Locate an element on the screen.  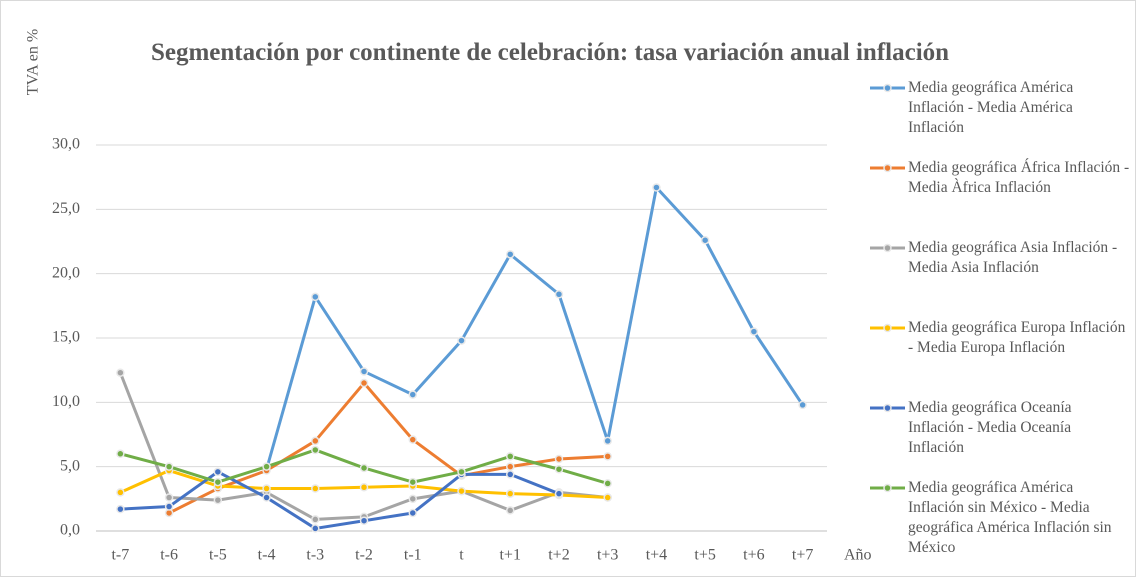
x-tick-label: t+1 is located at coordinates (509, 555).